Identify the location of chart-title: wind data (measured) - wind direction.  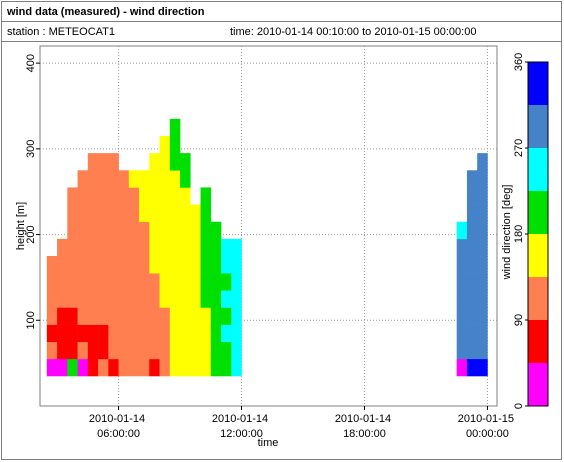
(105, 12).